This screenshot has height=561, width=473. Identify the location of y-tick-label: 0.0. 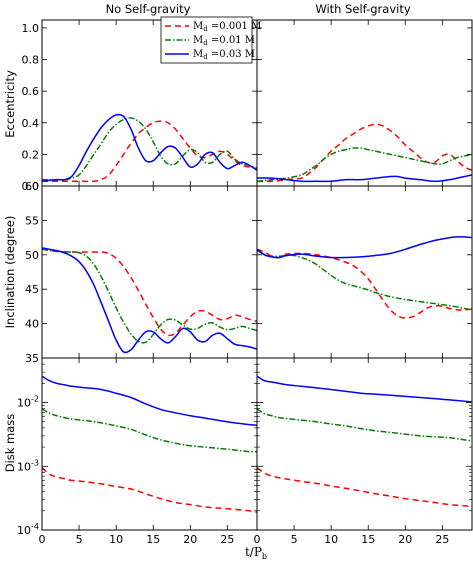
(31, 186).